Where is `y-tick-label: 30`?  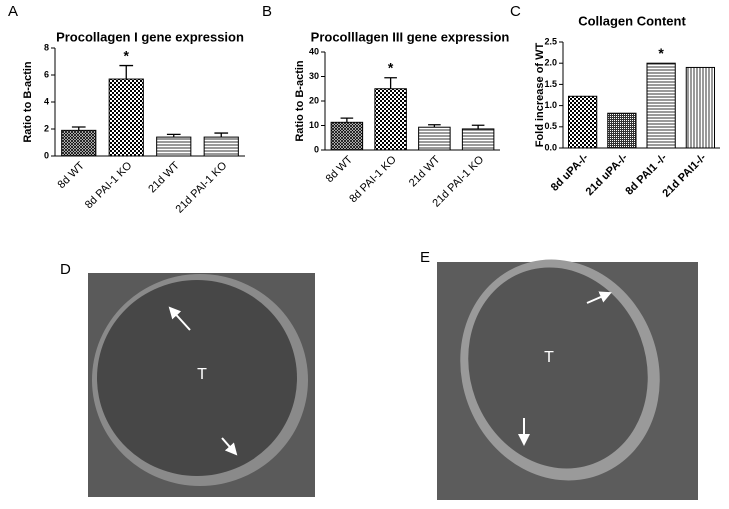 y-tick-label: 30 is located at coordinates (314, 76).